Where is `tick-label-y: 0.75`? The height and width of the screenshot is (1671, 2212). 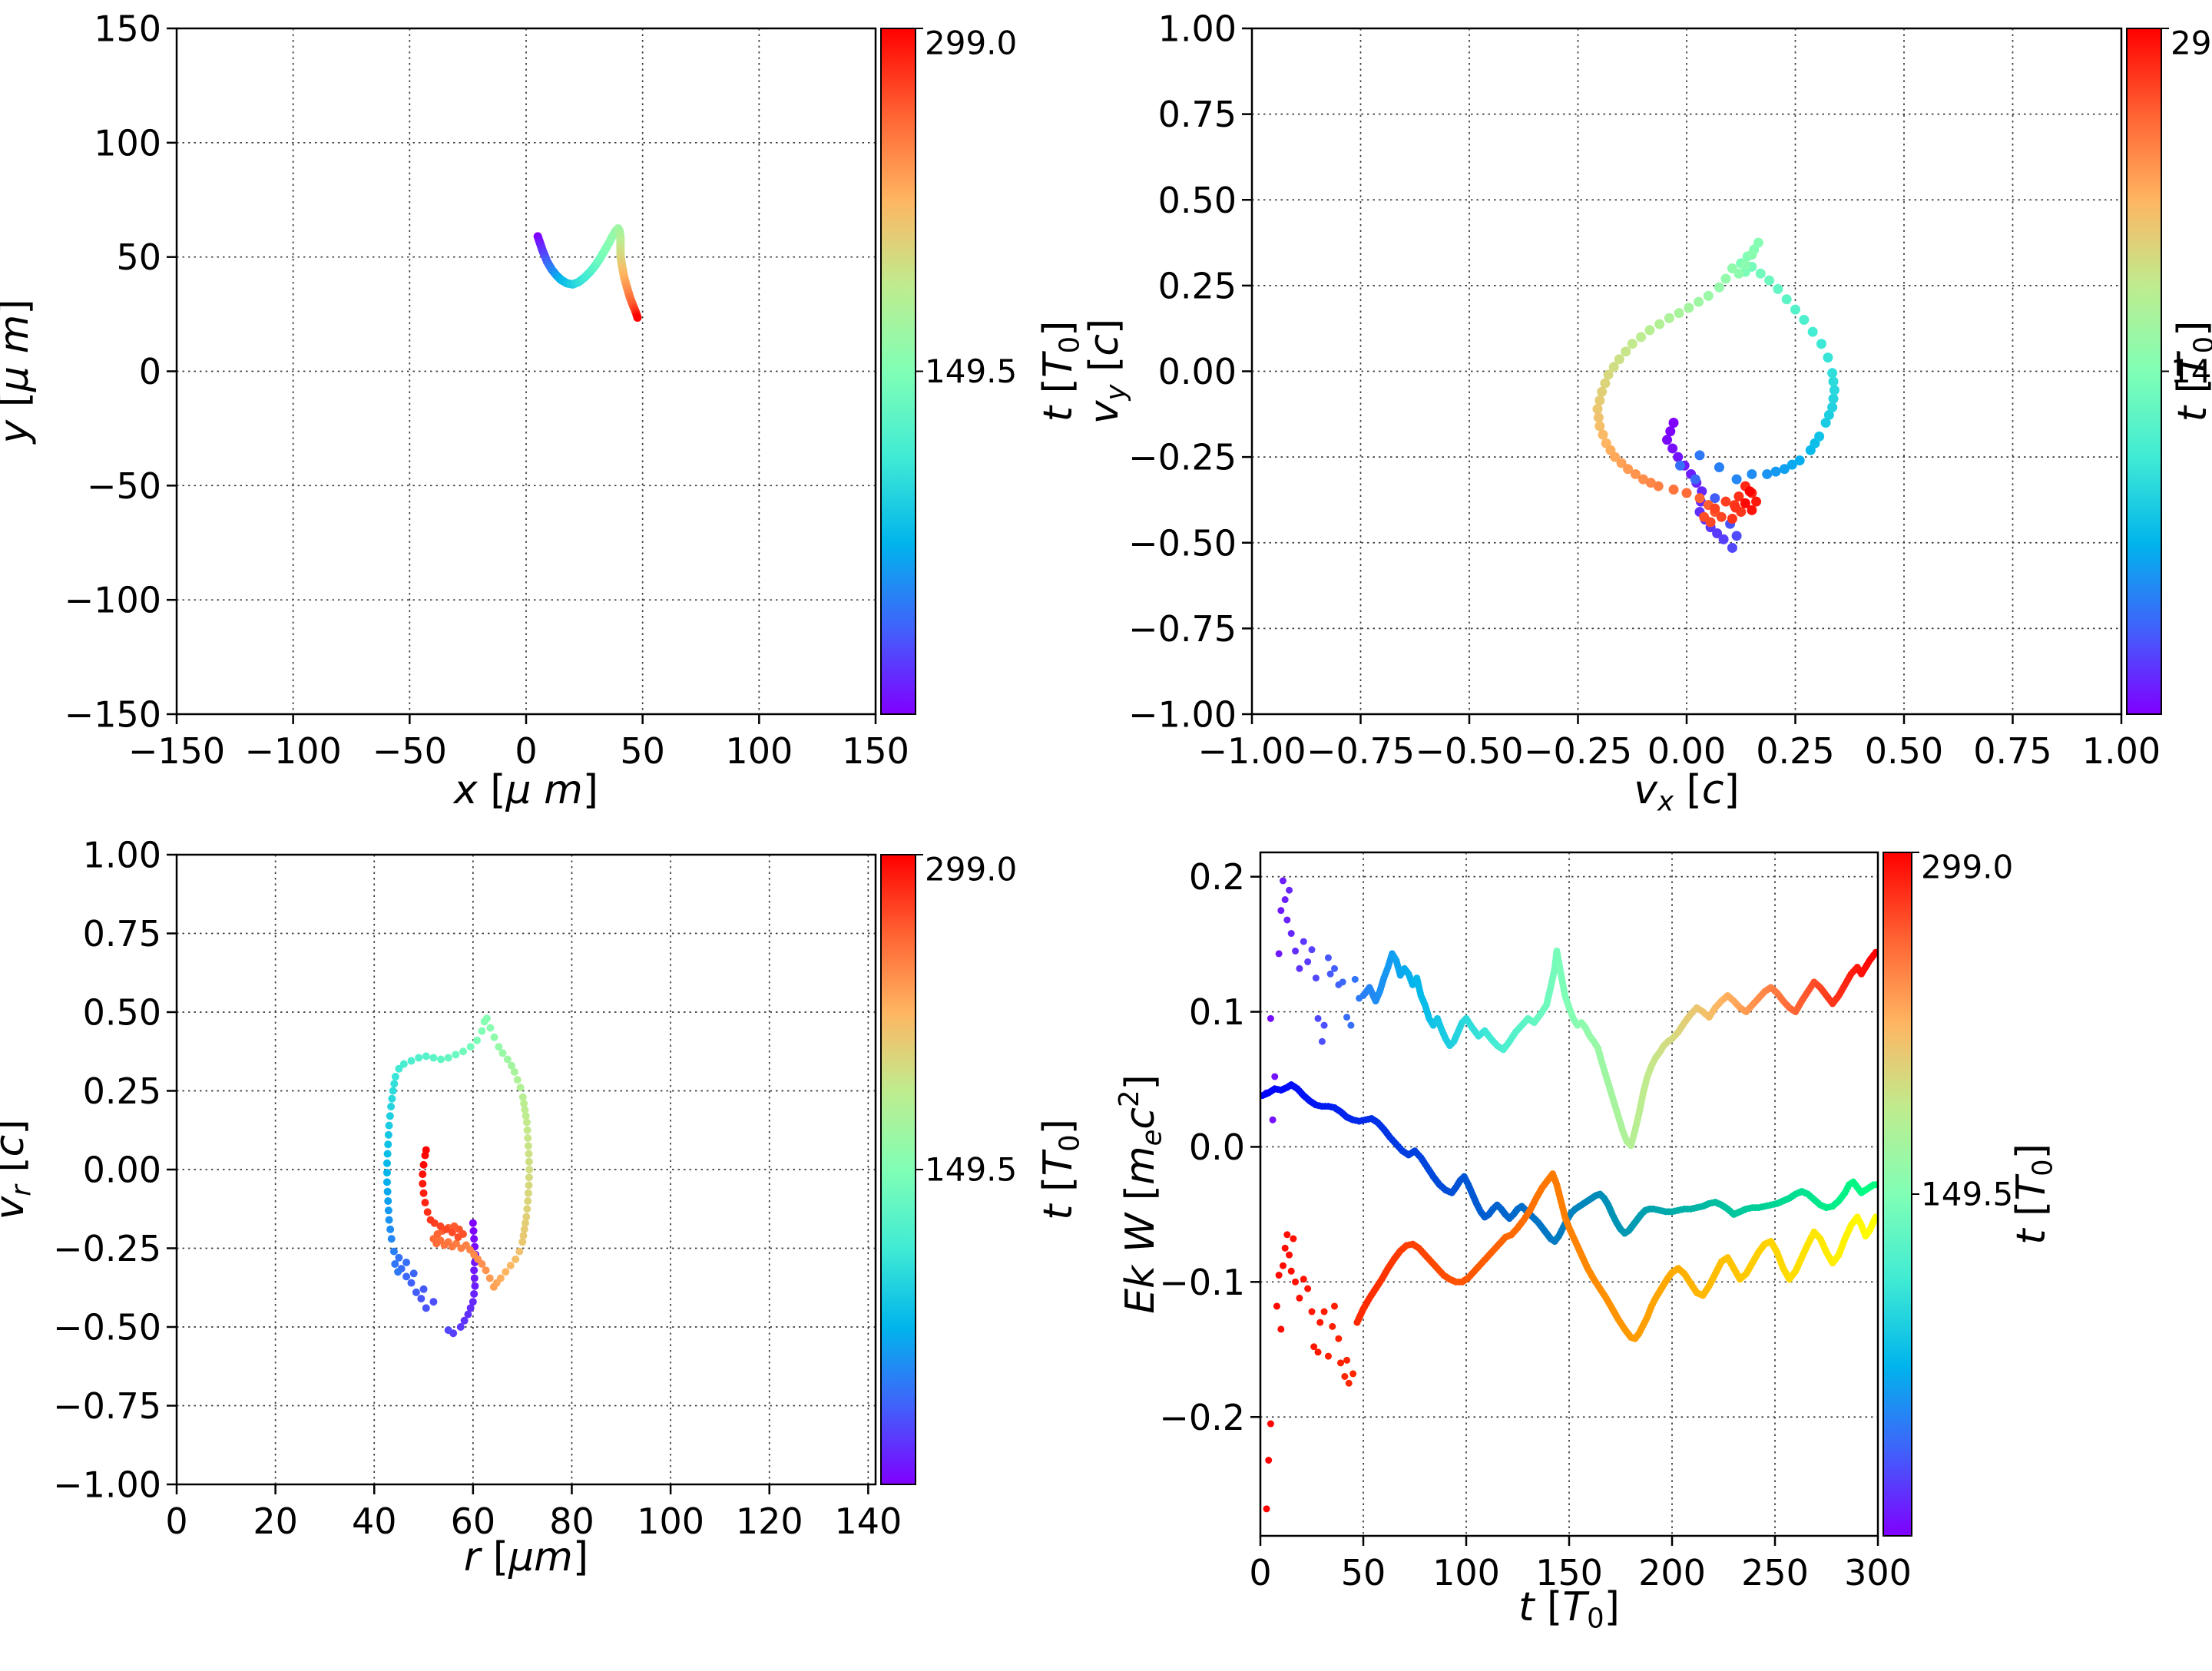 tick-label-y: 0.75 is located at coordinates (122, 934).